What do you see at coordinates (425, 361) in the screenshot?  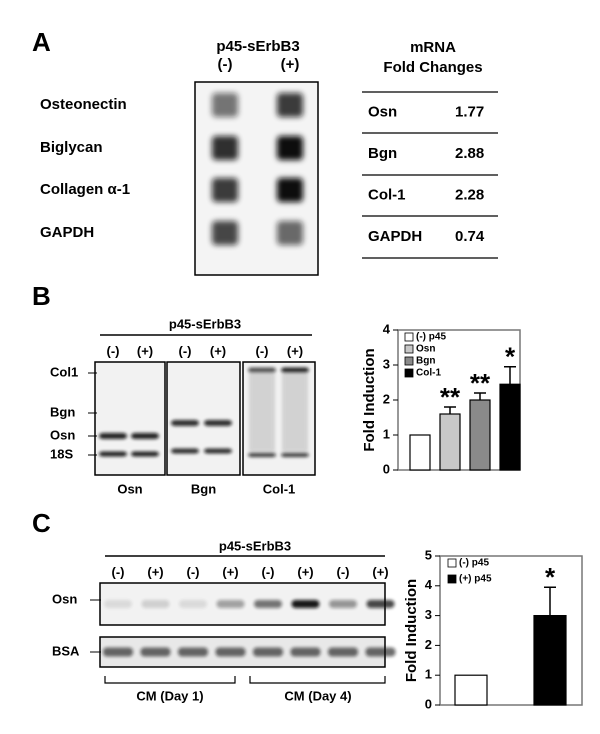 I see `legend-label: Bgn` at bounding box center [425, 361].